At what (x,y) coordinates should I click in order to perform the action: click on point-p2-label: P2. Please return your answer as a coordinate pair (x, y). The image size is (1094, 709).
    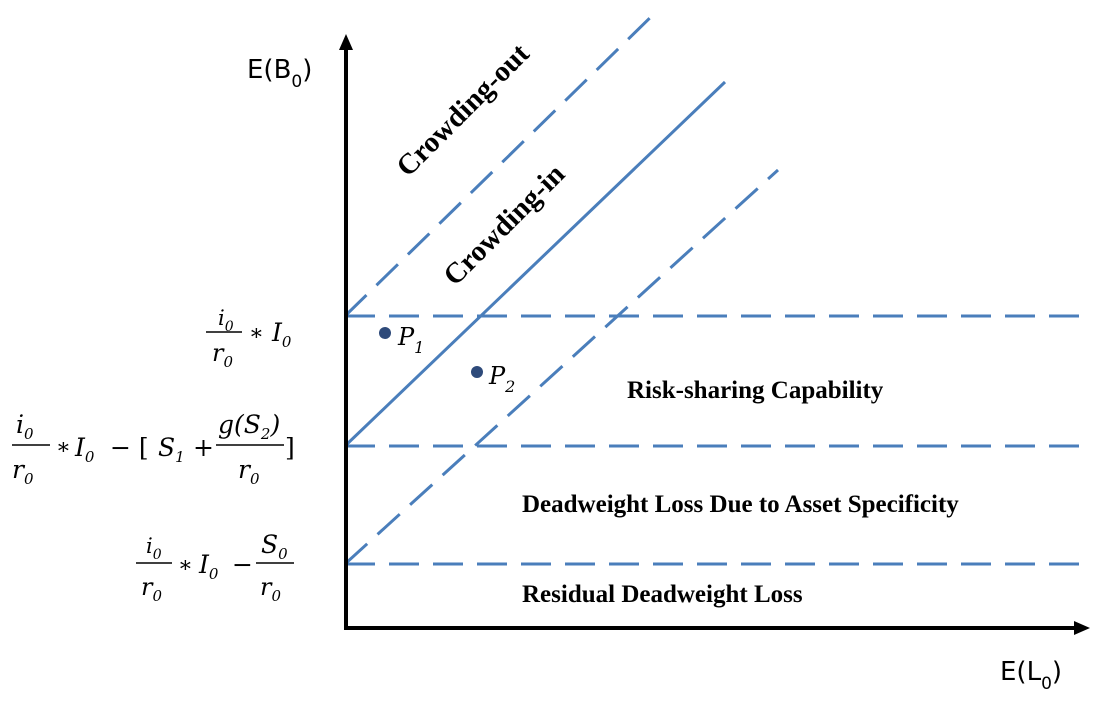
    Looking at the image, I should click on (501, 379).